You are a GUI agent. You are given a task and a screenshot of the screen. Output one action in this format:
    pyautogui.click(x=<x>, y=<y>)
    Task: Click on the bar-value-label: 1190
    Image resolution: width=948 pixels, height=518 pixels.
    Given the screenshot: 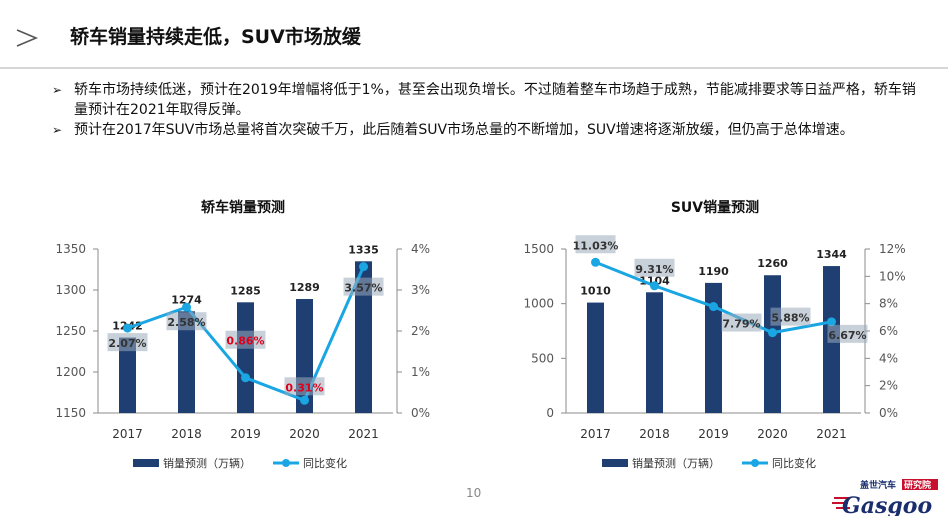 What is the action you would take?
    pyautogui.click(x=713, y=271)
    